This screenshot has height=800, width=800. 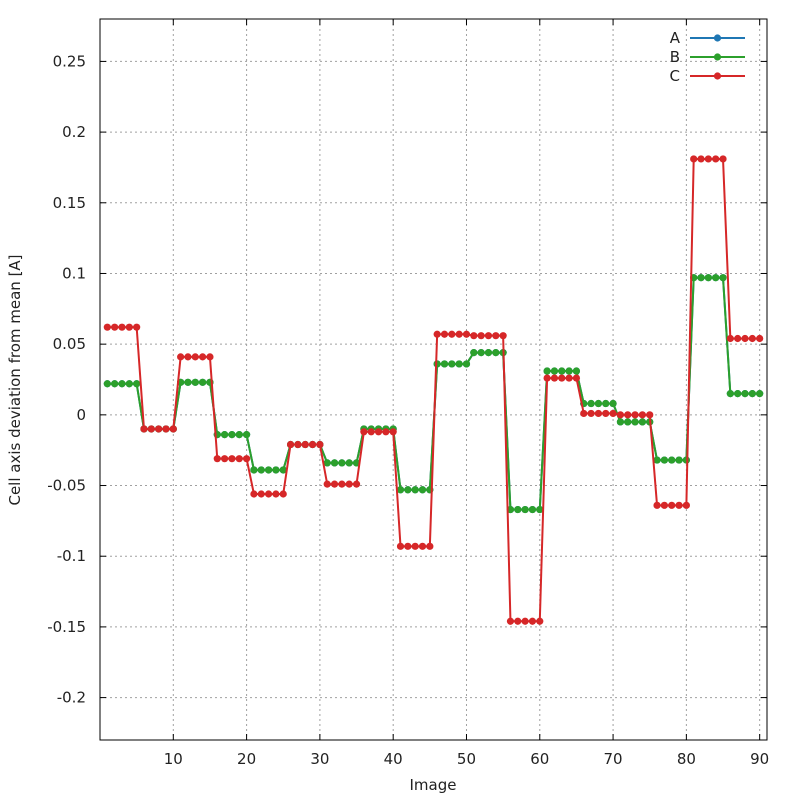 What do you see at coordinates (74, 132) in the screenshot?
I see `y-tick-label: 0.2` at bounding box center [74, 132].